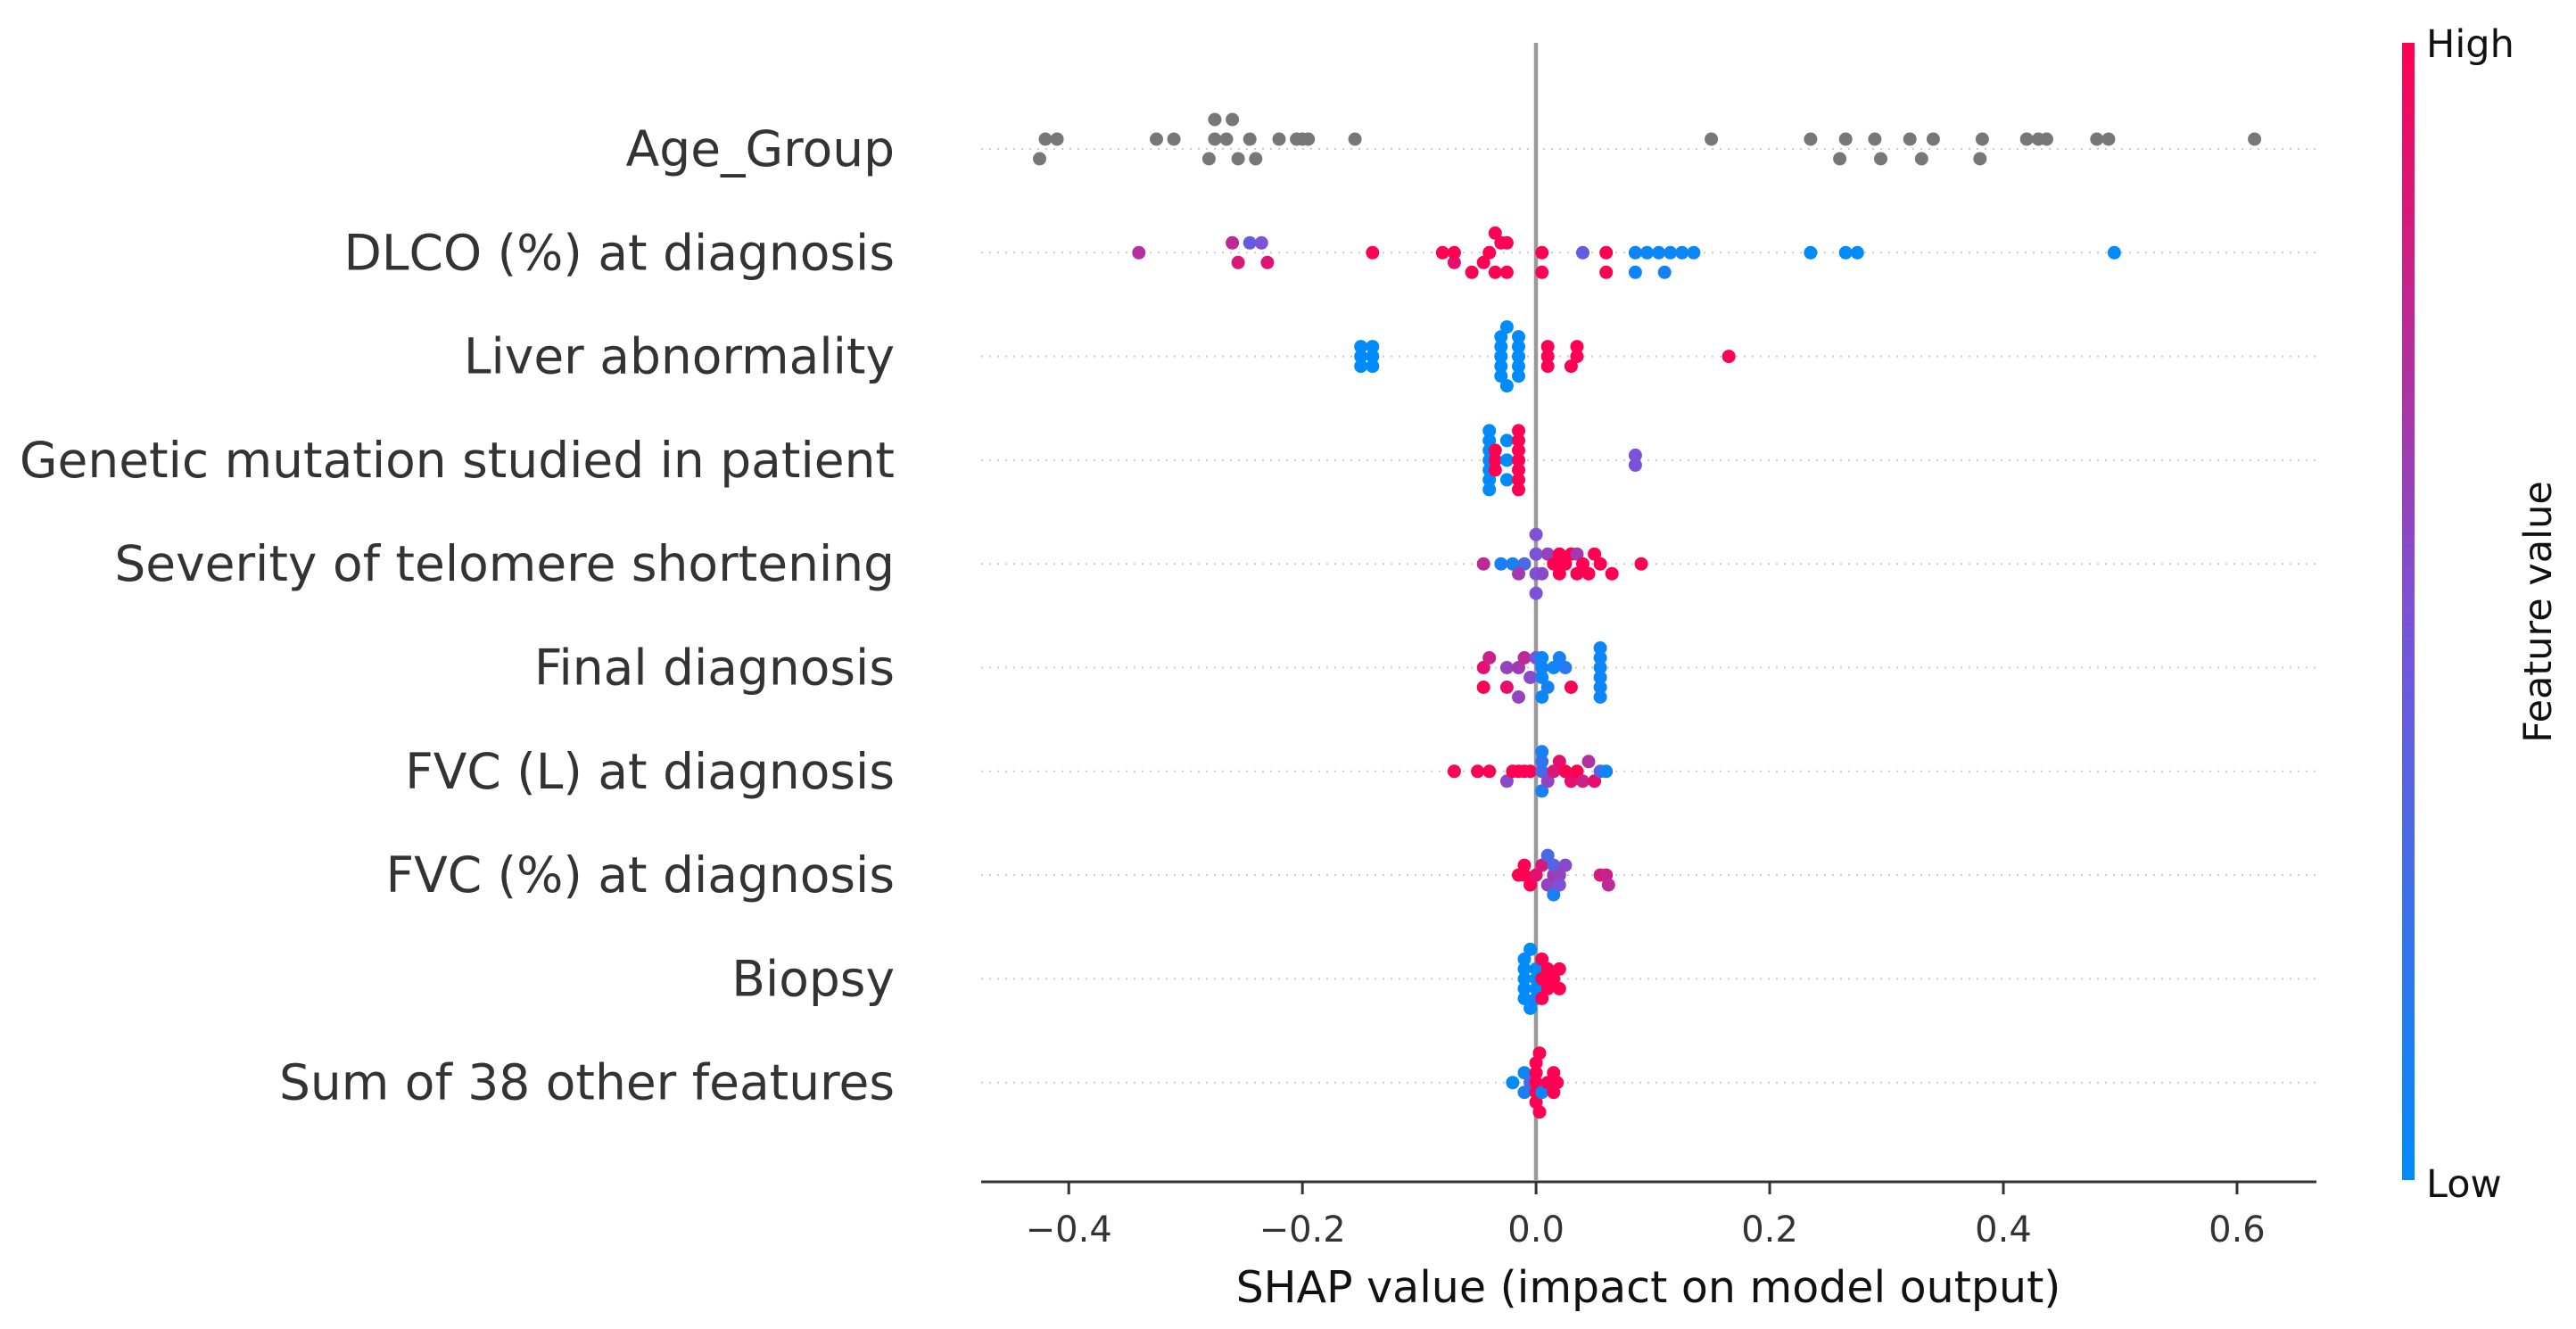 The width and height of the screenshot is (2576, 1329). Describe the element at coordinates (1303, 1230) in the screenshot. I see `x-tick-label: −0.2` at that location.